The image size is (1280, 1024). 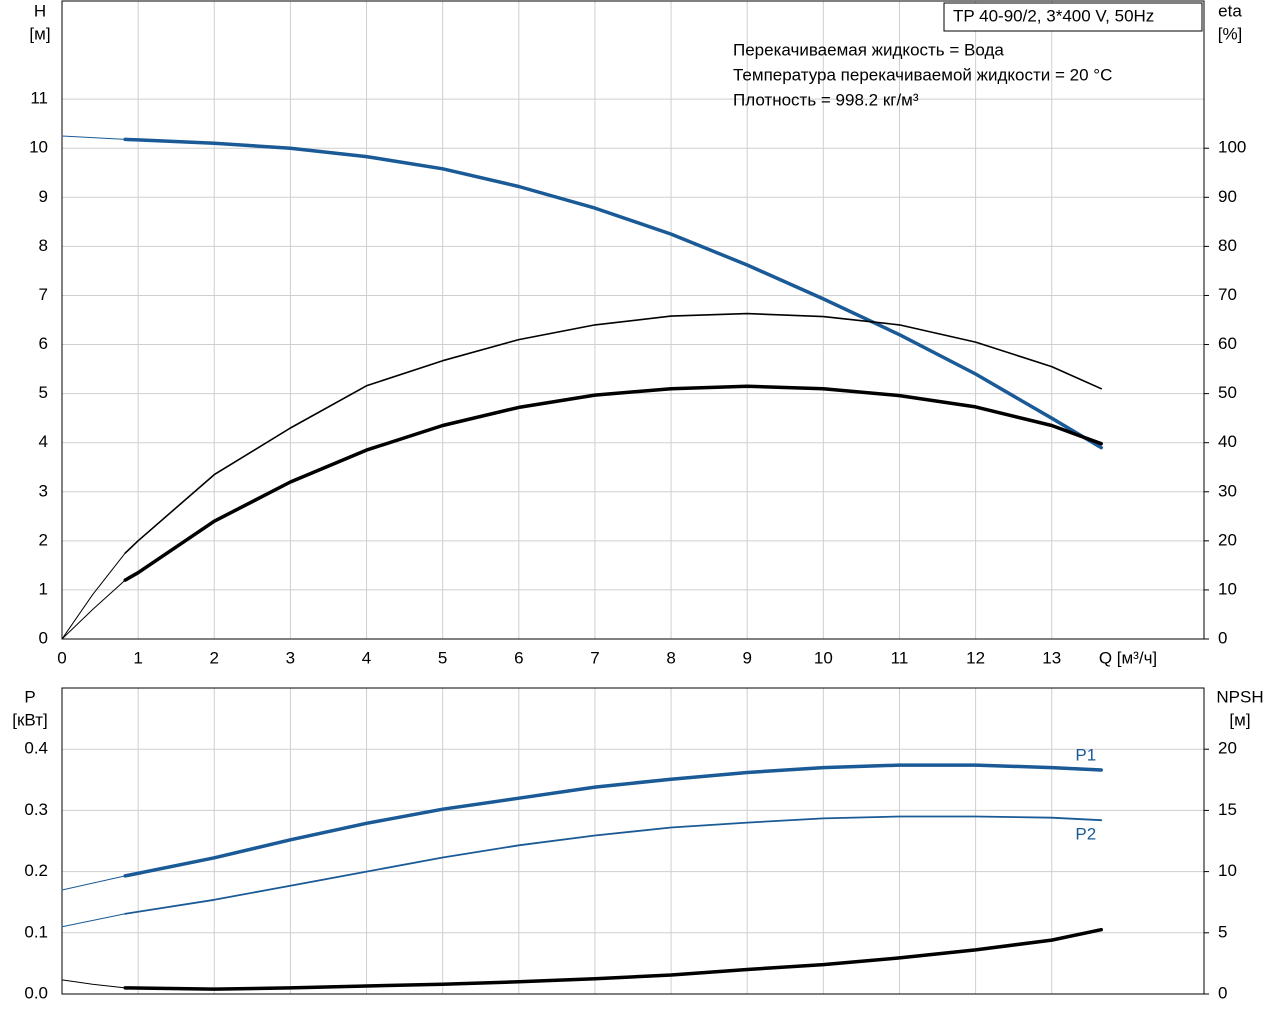 What do you see at coordinates (40, 10) in the screenshot?
I see `y-axis-label: H` at bounding box center [40, 10].